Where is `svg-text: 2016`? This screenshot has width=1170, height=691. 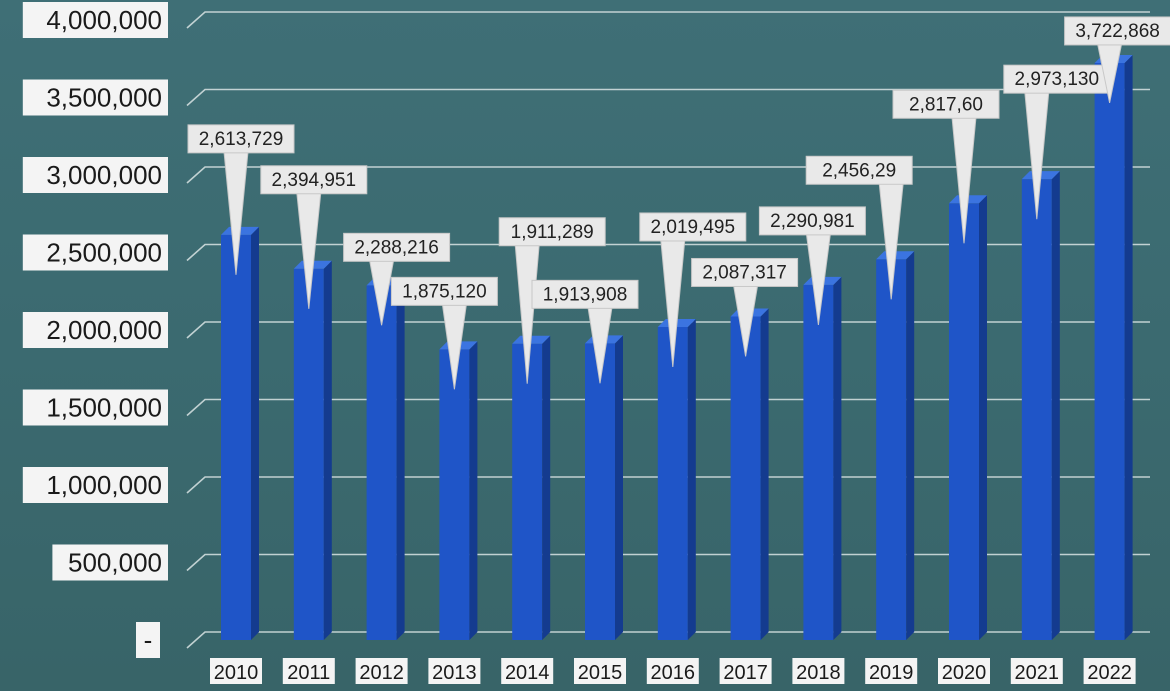
svg-text: 2016 is located at coordinates (673, 673).